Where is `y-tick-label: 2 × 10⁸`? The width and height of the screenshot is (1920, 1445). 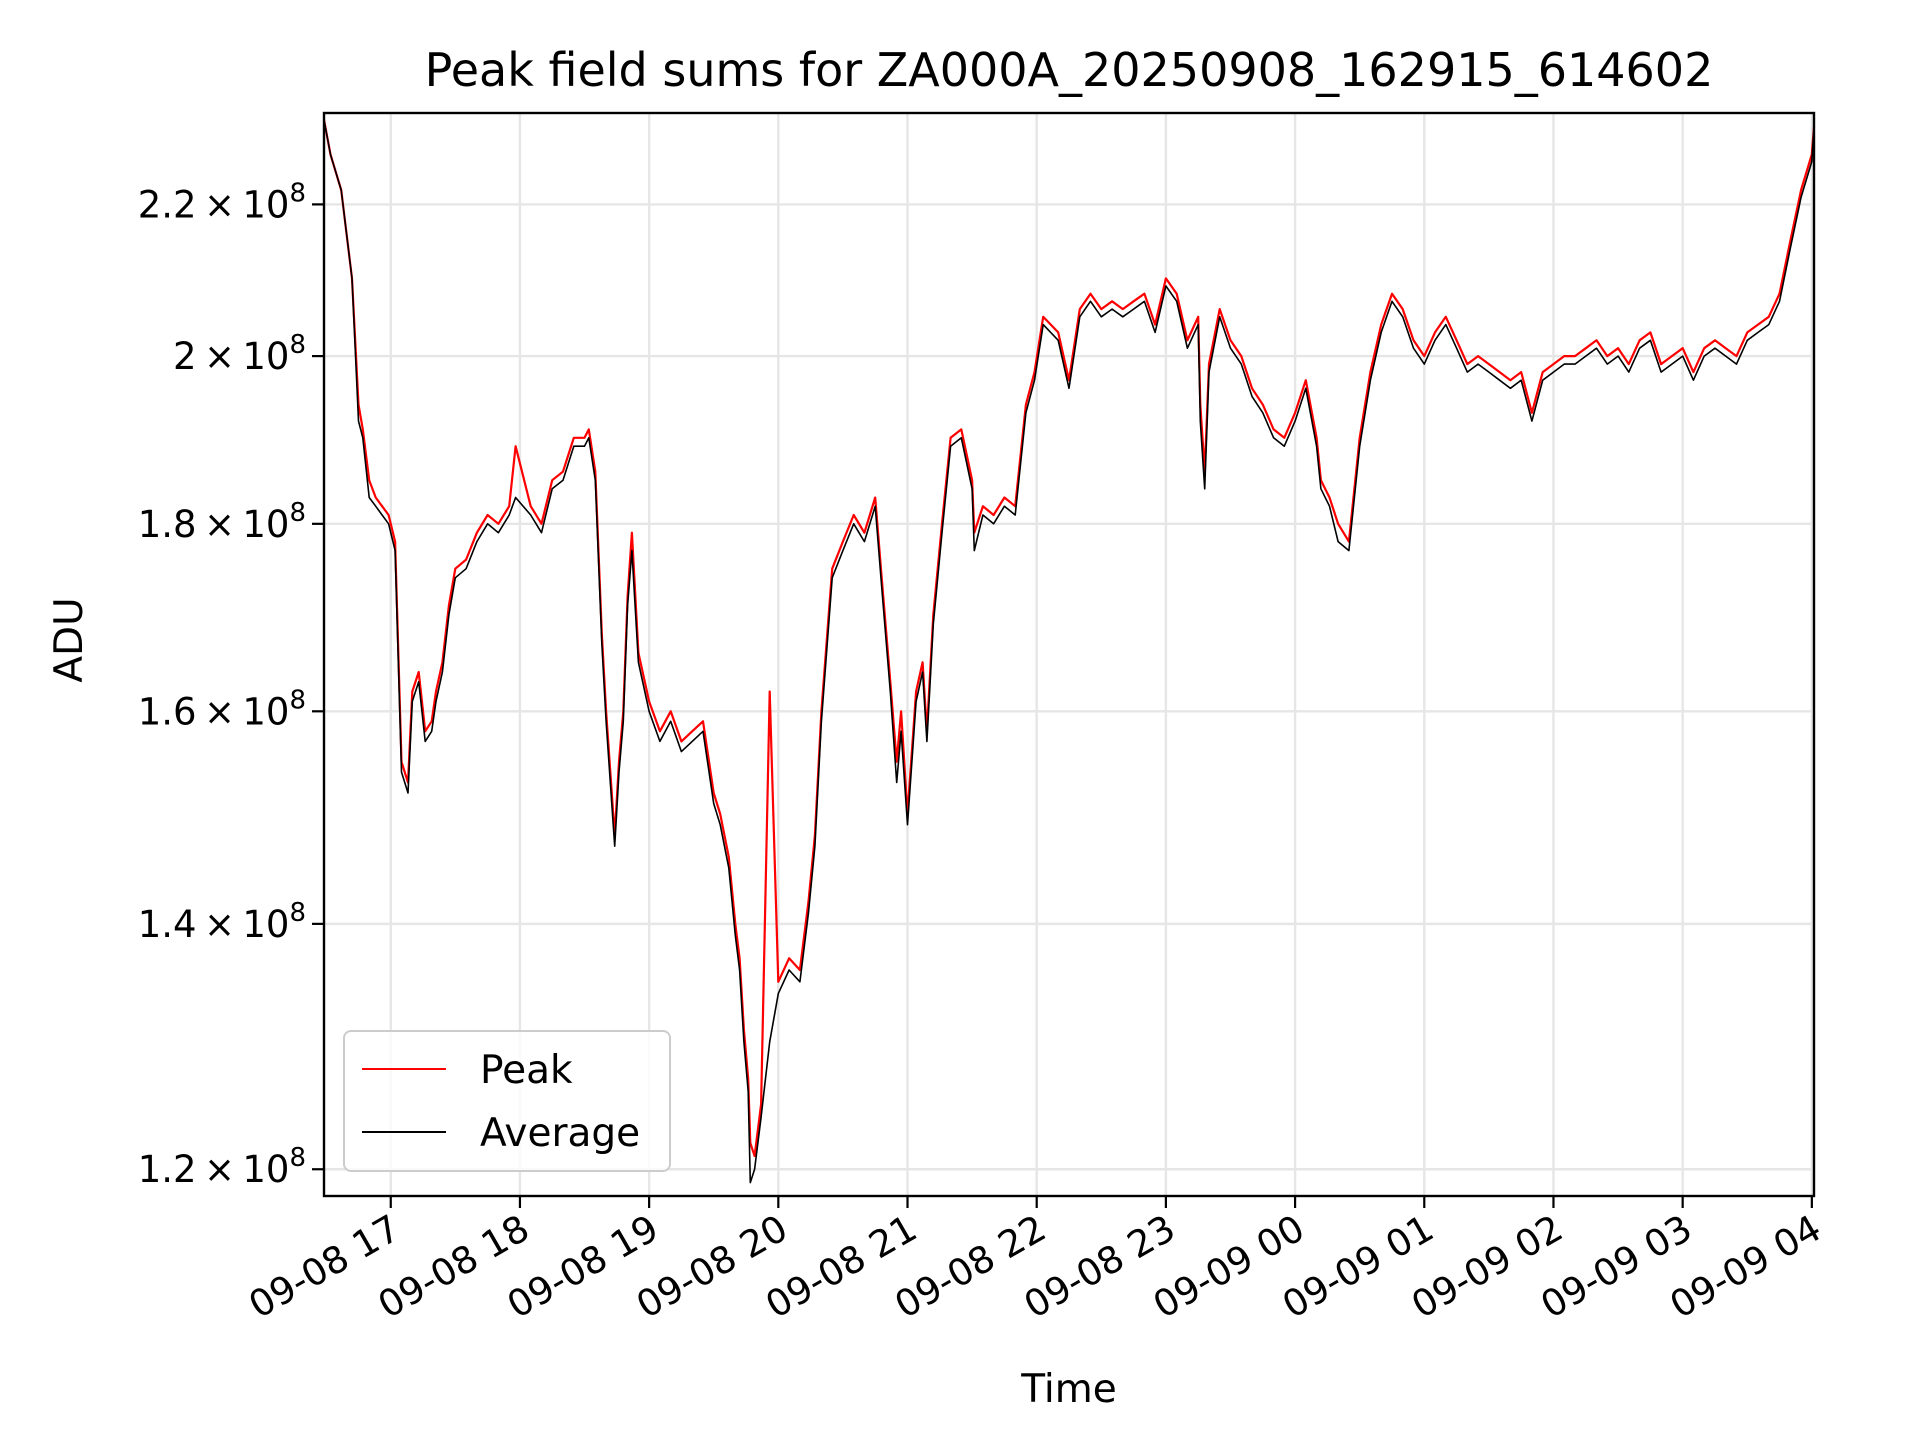 y-tick-label: 2 × 10⁸ is located at coordinates (239, 354).